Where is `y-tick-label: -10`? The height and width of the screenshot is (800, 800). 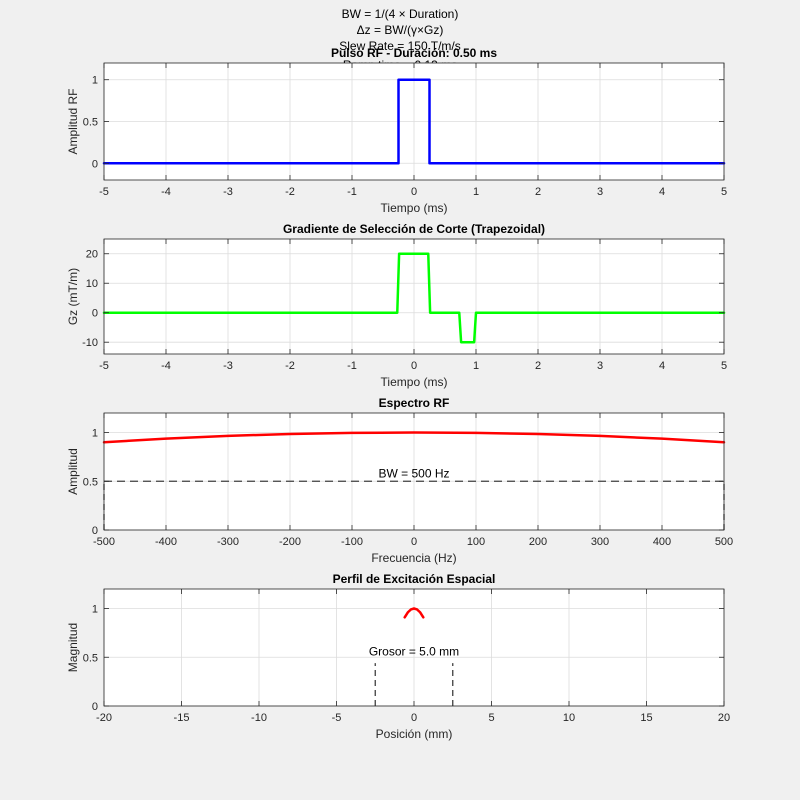
y-tick-label: -10 is located at coordinates (90, 343).